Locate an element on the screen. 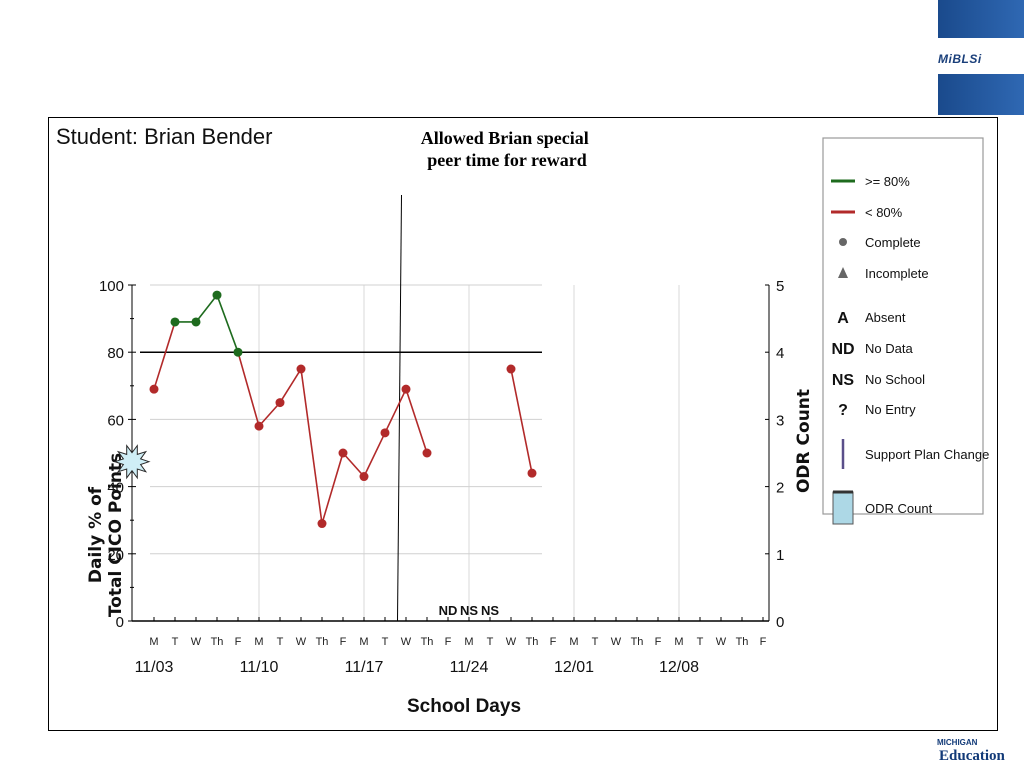 This screenshot has height=768, width=1024. y2-tick-label: 0 is located at coordinates (780, 622).